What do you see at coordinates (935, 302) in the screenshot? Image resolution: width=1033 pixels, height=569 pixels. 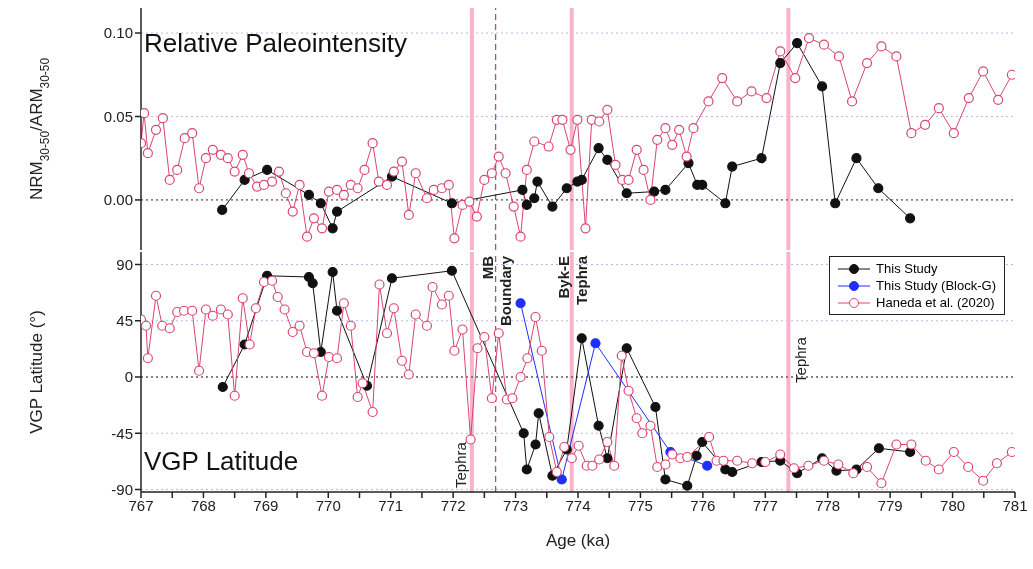 I see `legend-label: Haneda et al. (2020)` at bounding box center [935, 302].